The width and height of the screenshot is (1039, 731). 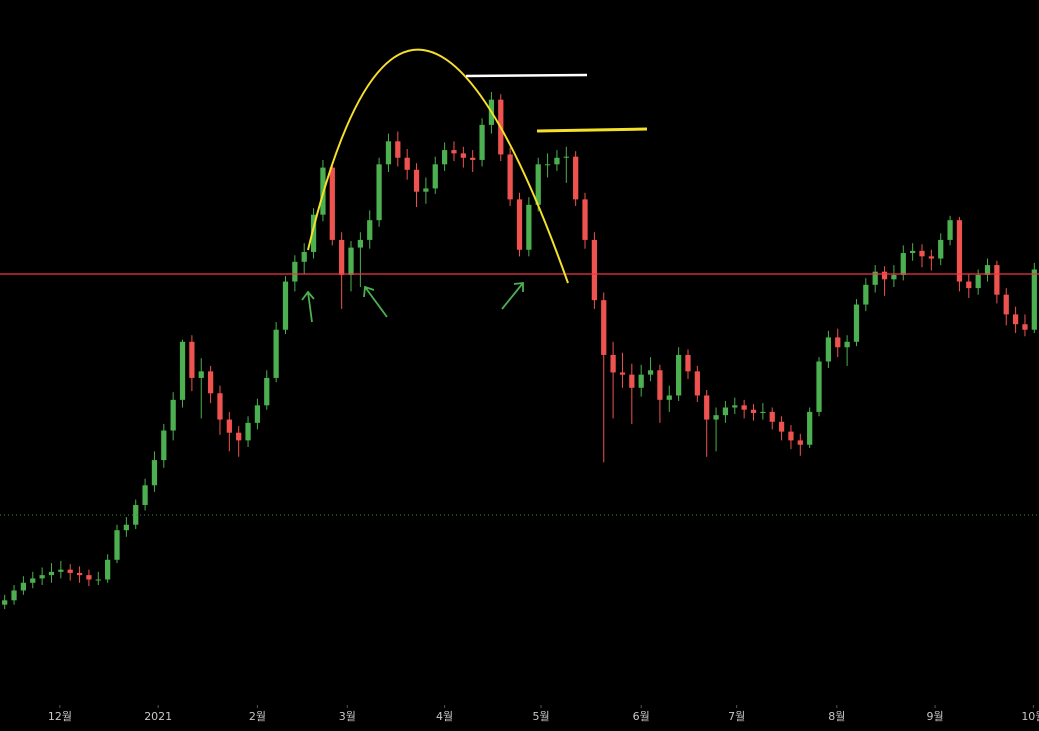 What do you see at coordinates (592, 130) in the screenshot?
I see `yellow-level-line` at bounding box center [592, 130].